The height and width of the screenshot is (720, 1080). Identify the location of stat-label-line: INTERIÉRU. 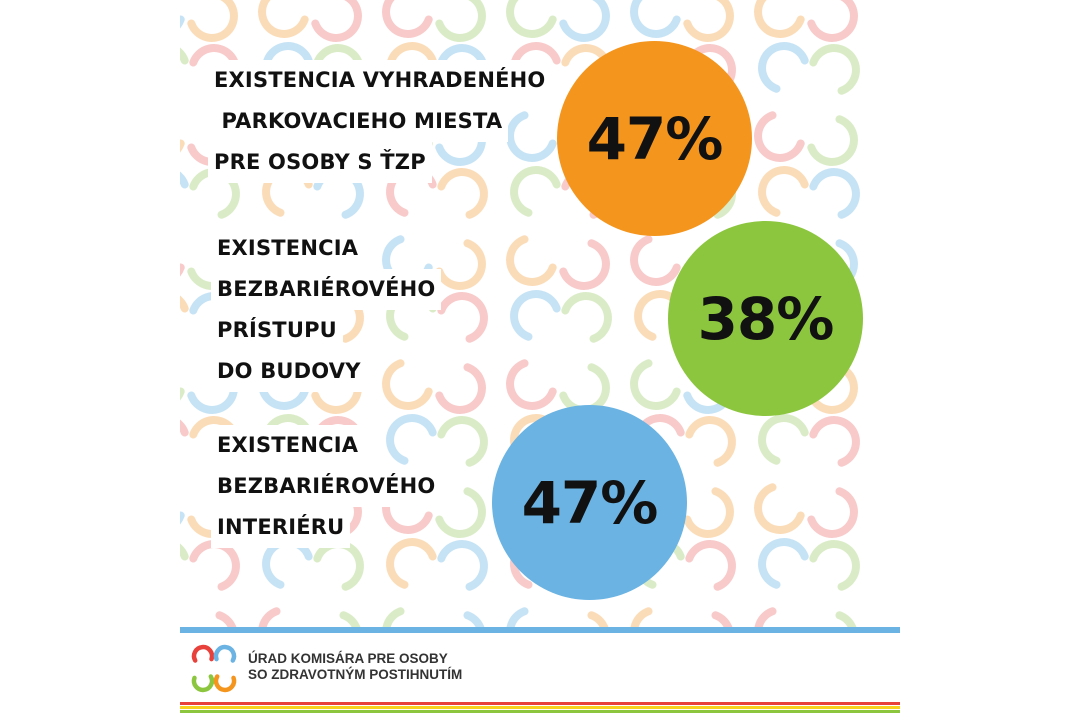
(326, 527).